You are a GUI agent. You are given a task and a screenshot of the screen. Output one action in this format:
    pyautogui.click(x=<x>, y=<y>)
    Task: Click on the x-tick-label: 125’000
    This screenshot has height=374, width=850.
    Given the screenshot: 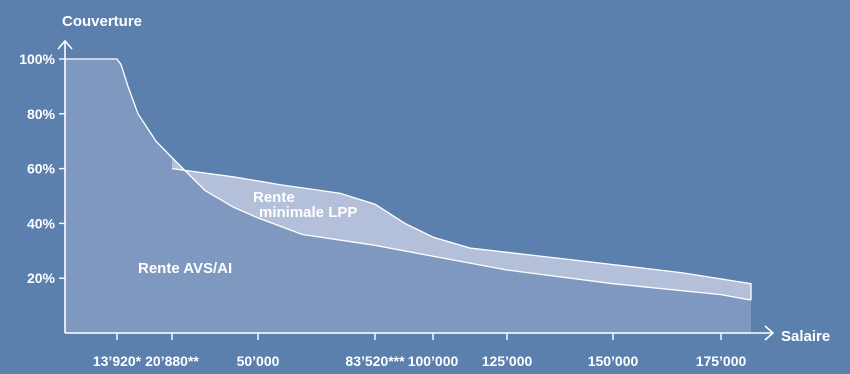 What is the action you would take?
    pyautogui.click(x=507, y=361)
    